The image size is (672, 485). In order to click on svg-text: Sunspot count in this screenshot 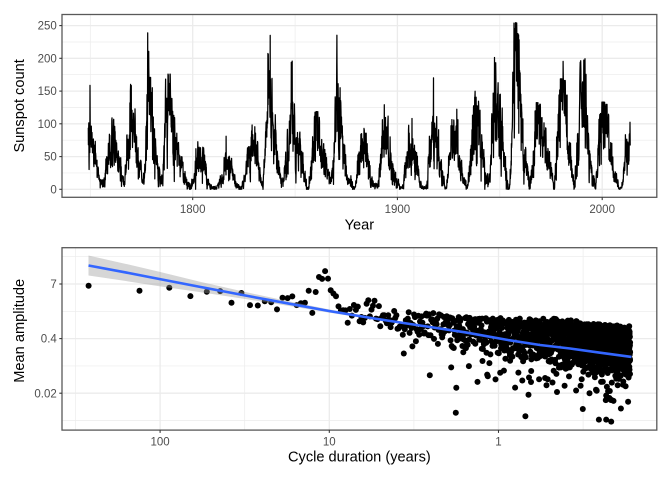, I will do `click(20, 105)`.